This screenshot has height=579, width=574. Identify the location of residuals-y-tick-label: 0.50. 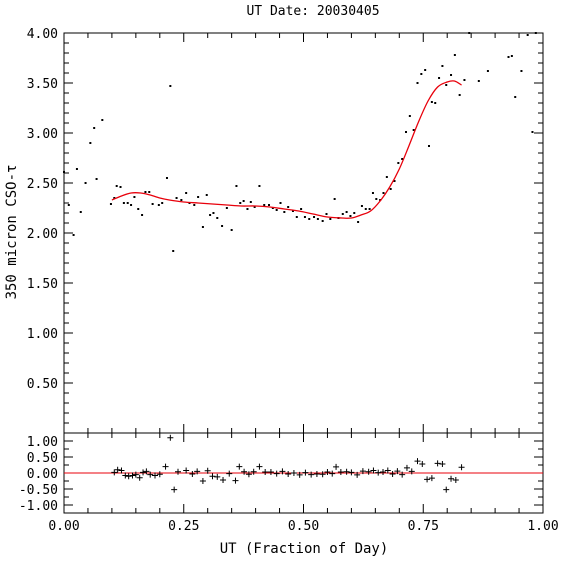
(42, 458).